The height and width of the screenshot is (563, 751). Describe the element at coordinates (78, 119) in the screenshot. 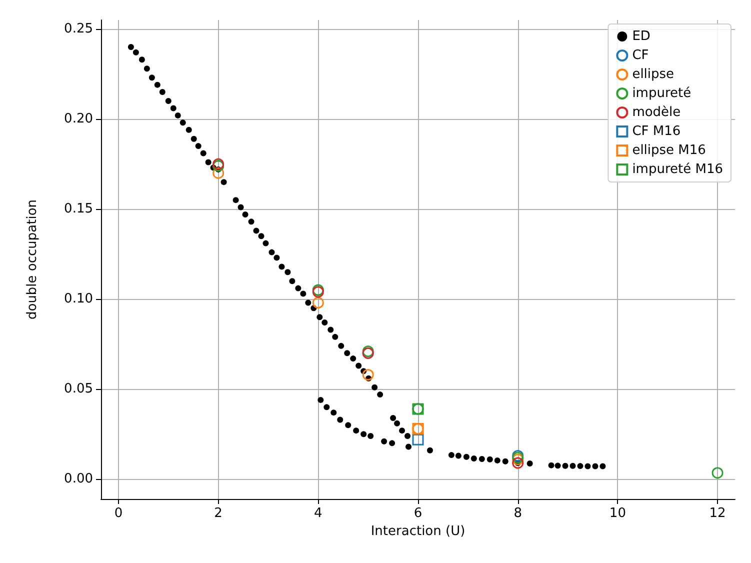

I see `y-tick-label: 0.20` at that location.